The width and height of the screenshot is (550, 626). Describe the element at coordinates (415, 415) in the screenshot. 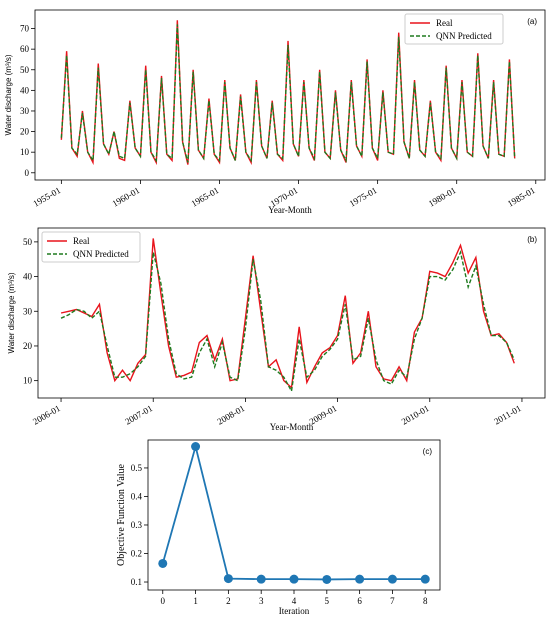

I see `x-tick-label: 2010-01` at that location.